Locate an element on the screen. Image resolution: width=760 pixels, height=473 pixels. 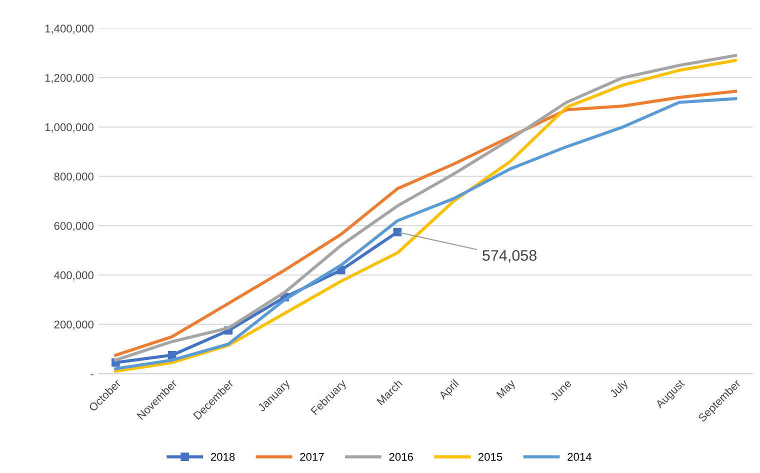
legend-label: 2016 is located at coordinates (401, 456).